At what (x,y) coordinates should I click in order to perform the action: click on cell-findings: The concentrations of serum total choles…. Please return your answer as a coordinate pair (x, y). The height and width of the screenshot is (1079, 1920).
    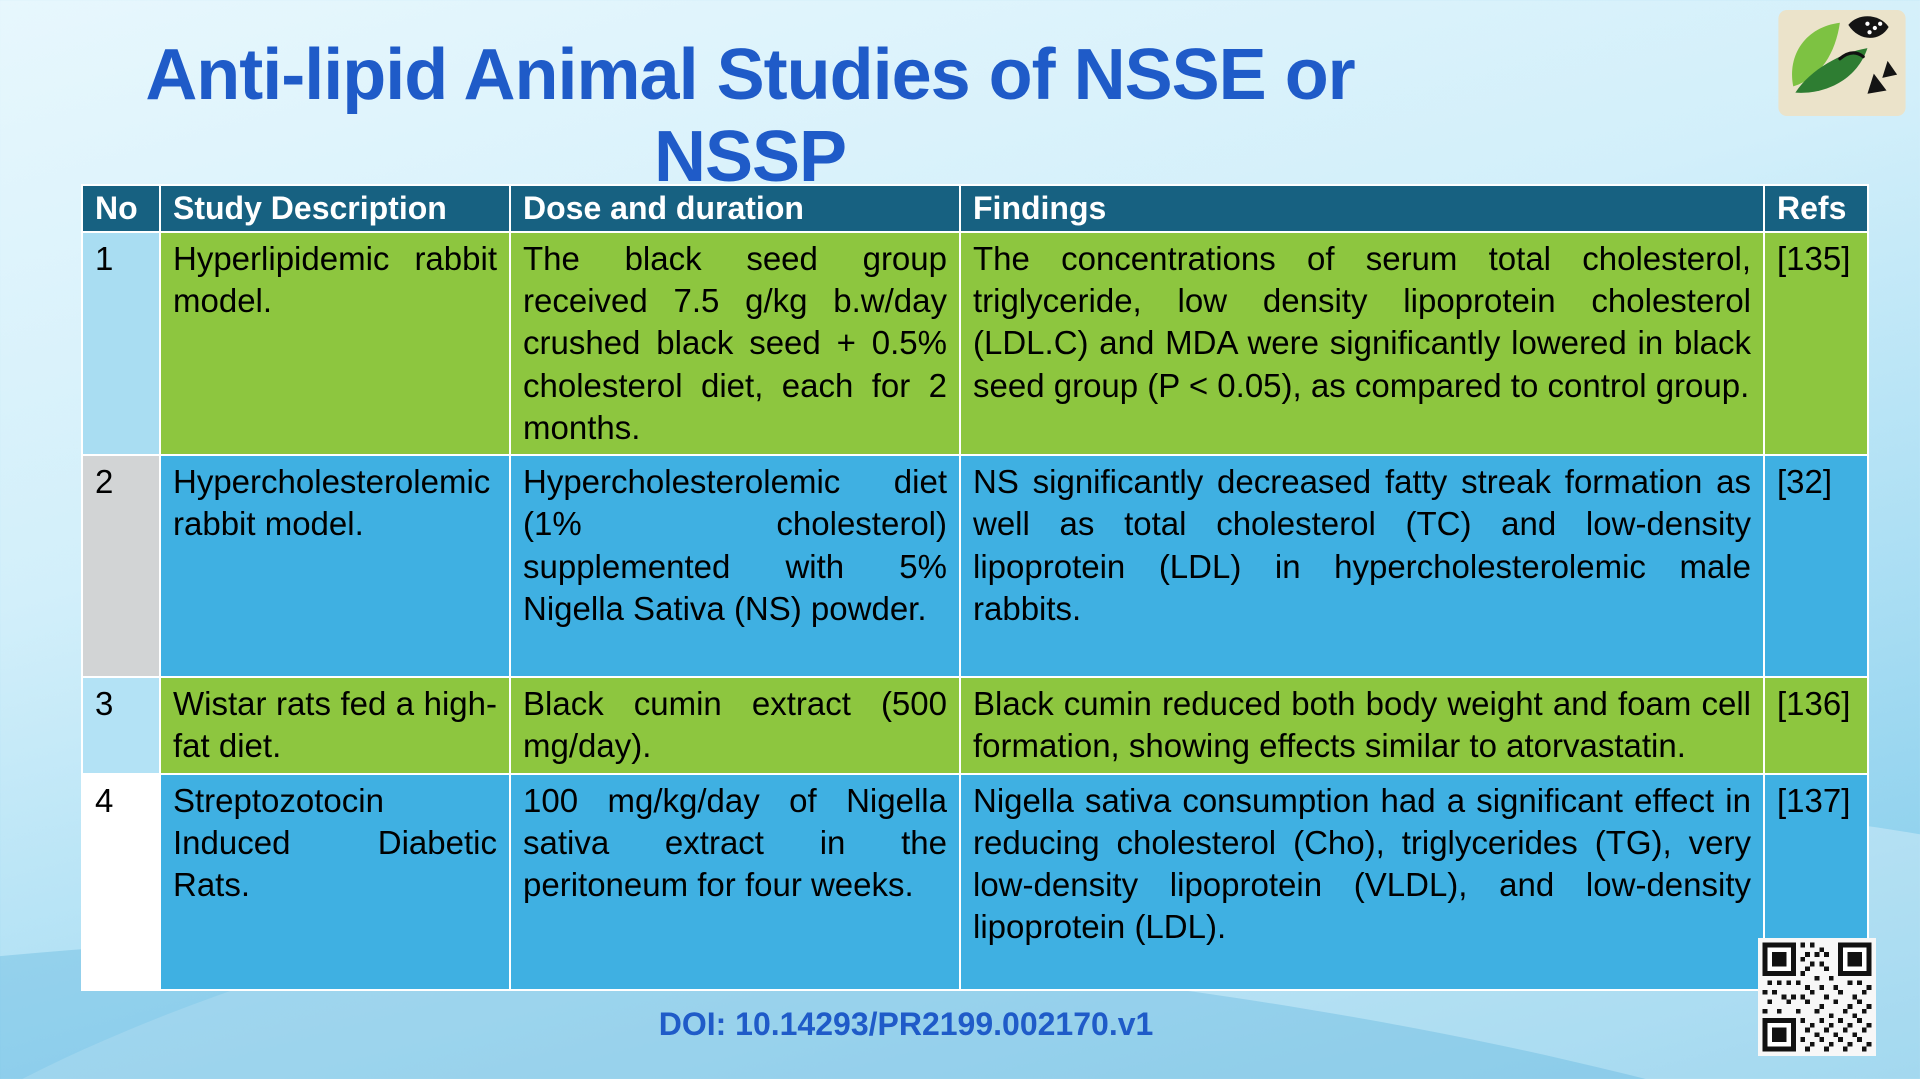
    Looking at the image, I should click on (1362, 343).